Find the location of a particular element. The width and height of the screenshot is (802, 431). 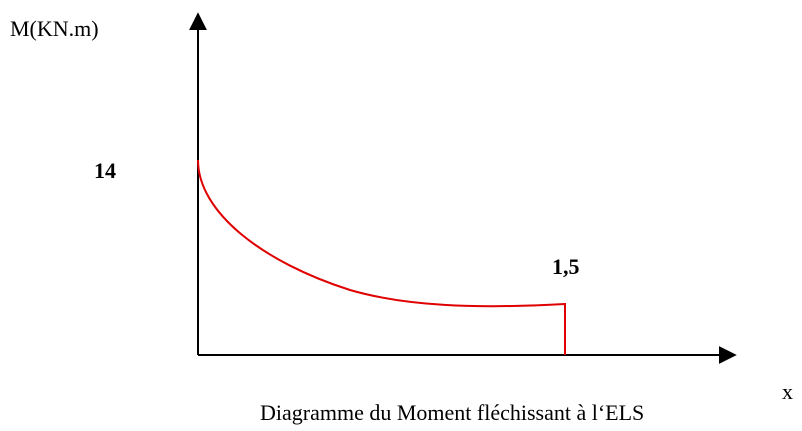

x-axis-label: x is located at coordinates (787, 391).